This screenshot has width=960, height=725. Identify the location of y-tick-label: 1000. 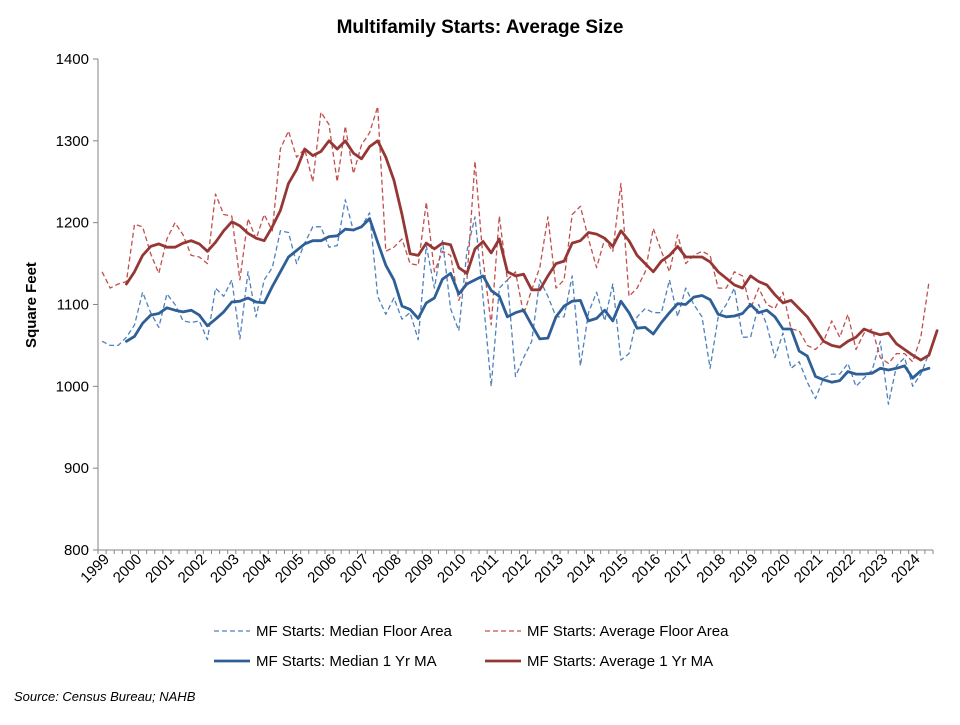
(72, 386).